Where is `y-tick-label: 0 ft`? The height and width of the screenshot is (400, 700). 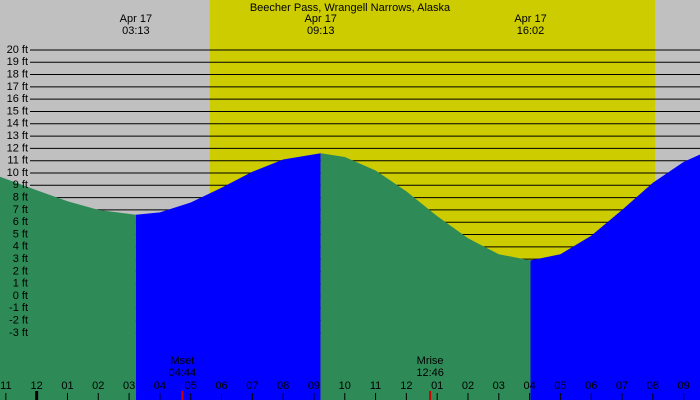
y-tick-label: 0 ft is located at coordinates (20, 296).